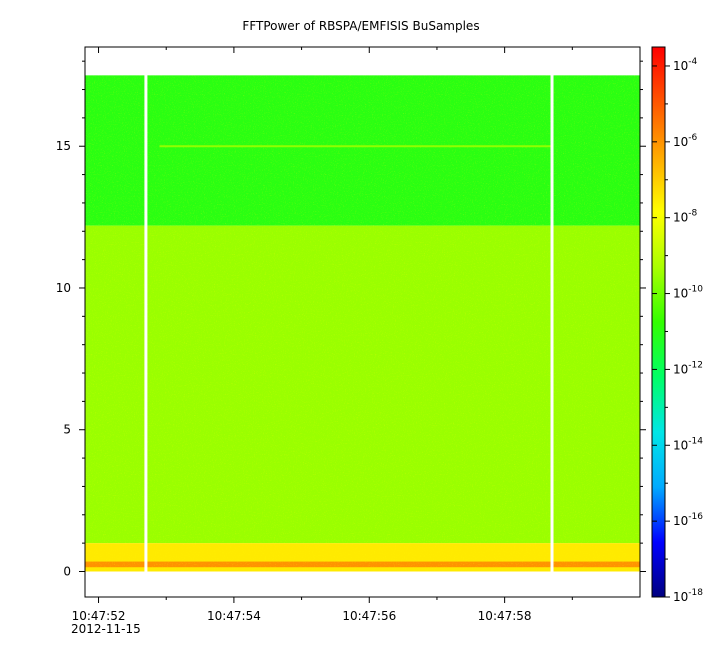 The image size is (724, 656). I want to click on colorbar-tick-exponent: -12, so click(695, 365).